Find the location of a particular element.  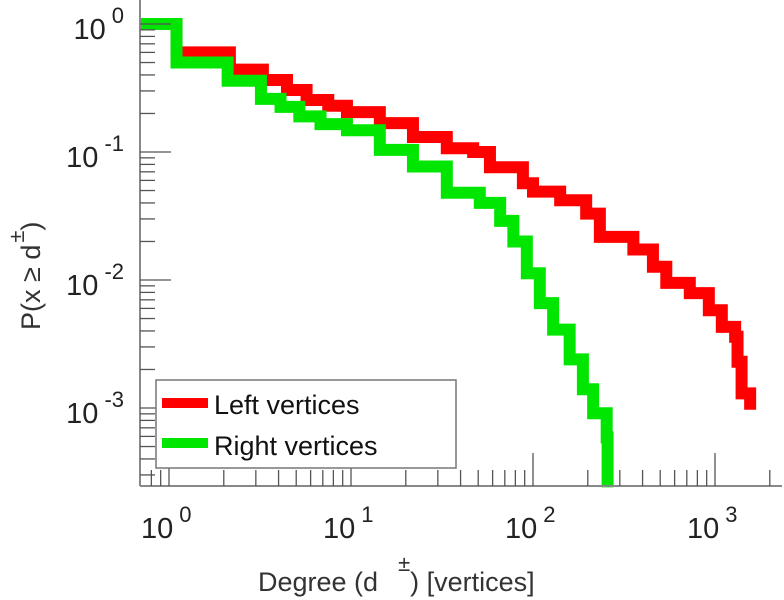

y-tick-label: 10 -3 is located at coordinates (95, 408).